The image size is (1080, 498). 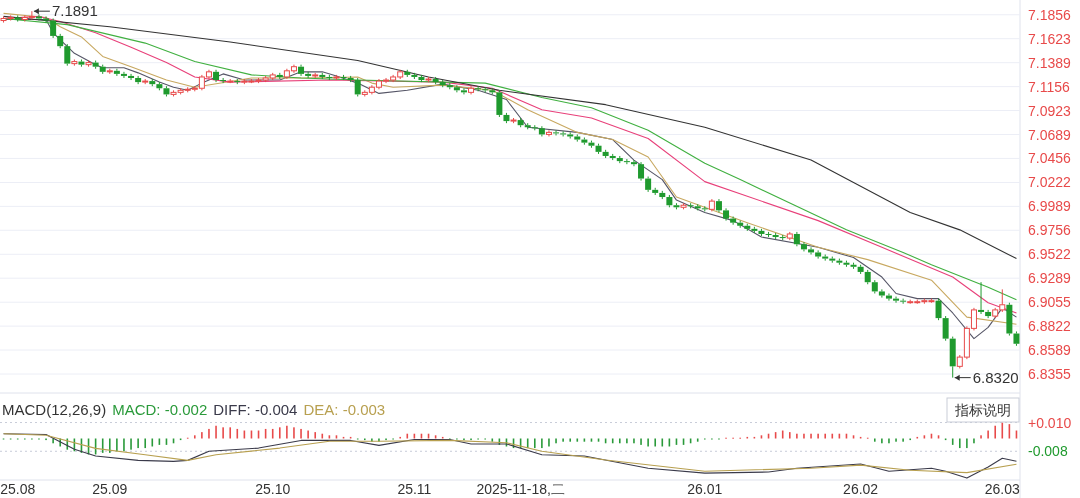 What do you see at coordinates (1002, 489) in the screenshot?
I see `x-tick-label: 26.03` at bounding box center [1002, 489].